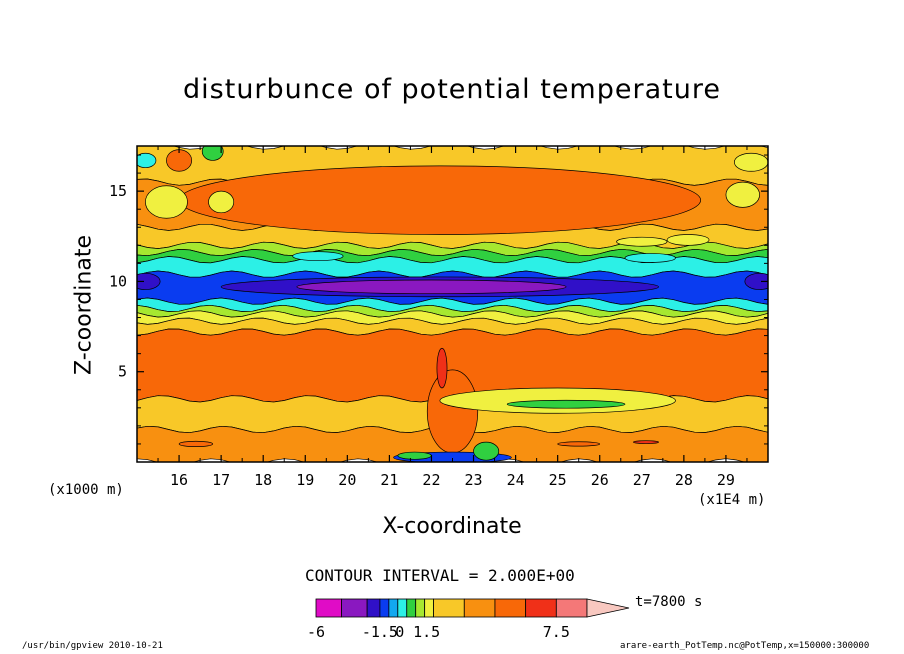  What do you see at coordinates (92, 646) in the screenshot?
I see `footer-left: /usr/bin/gpview 2010-10-21` at bounding box center [92, 646].